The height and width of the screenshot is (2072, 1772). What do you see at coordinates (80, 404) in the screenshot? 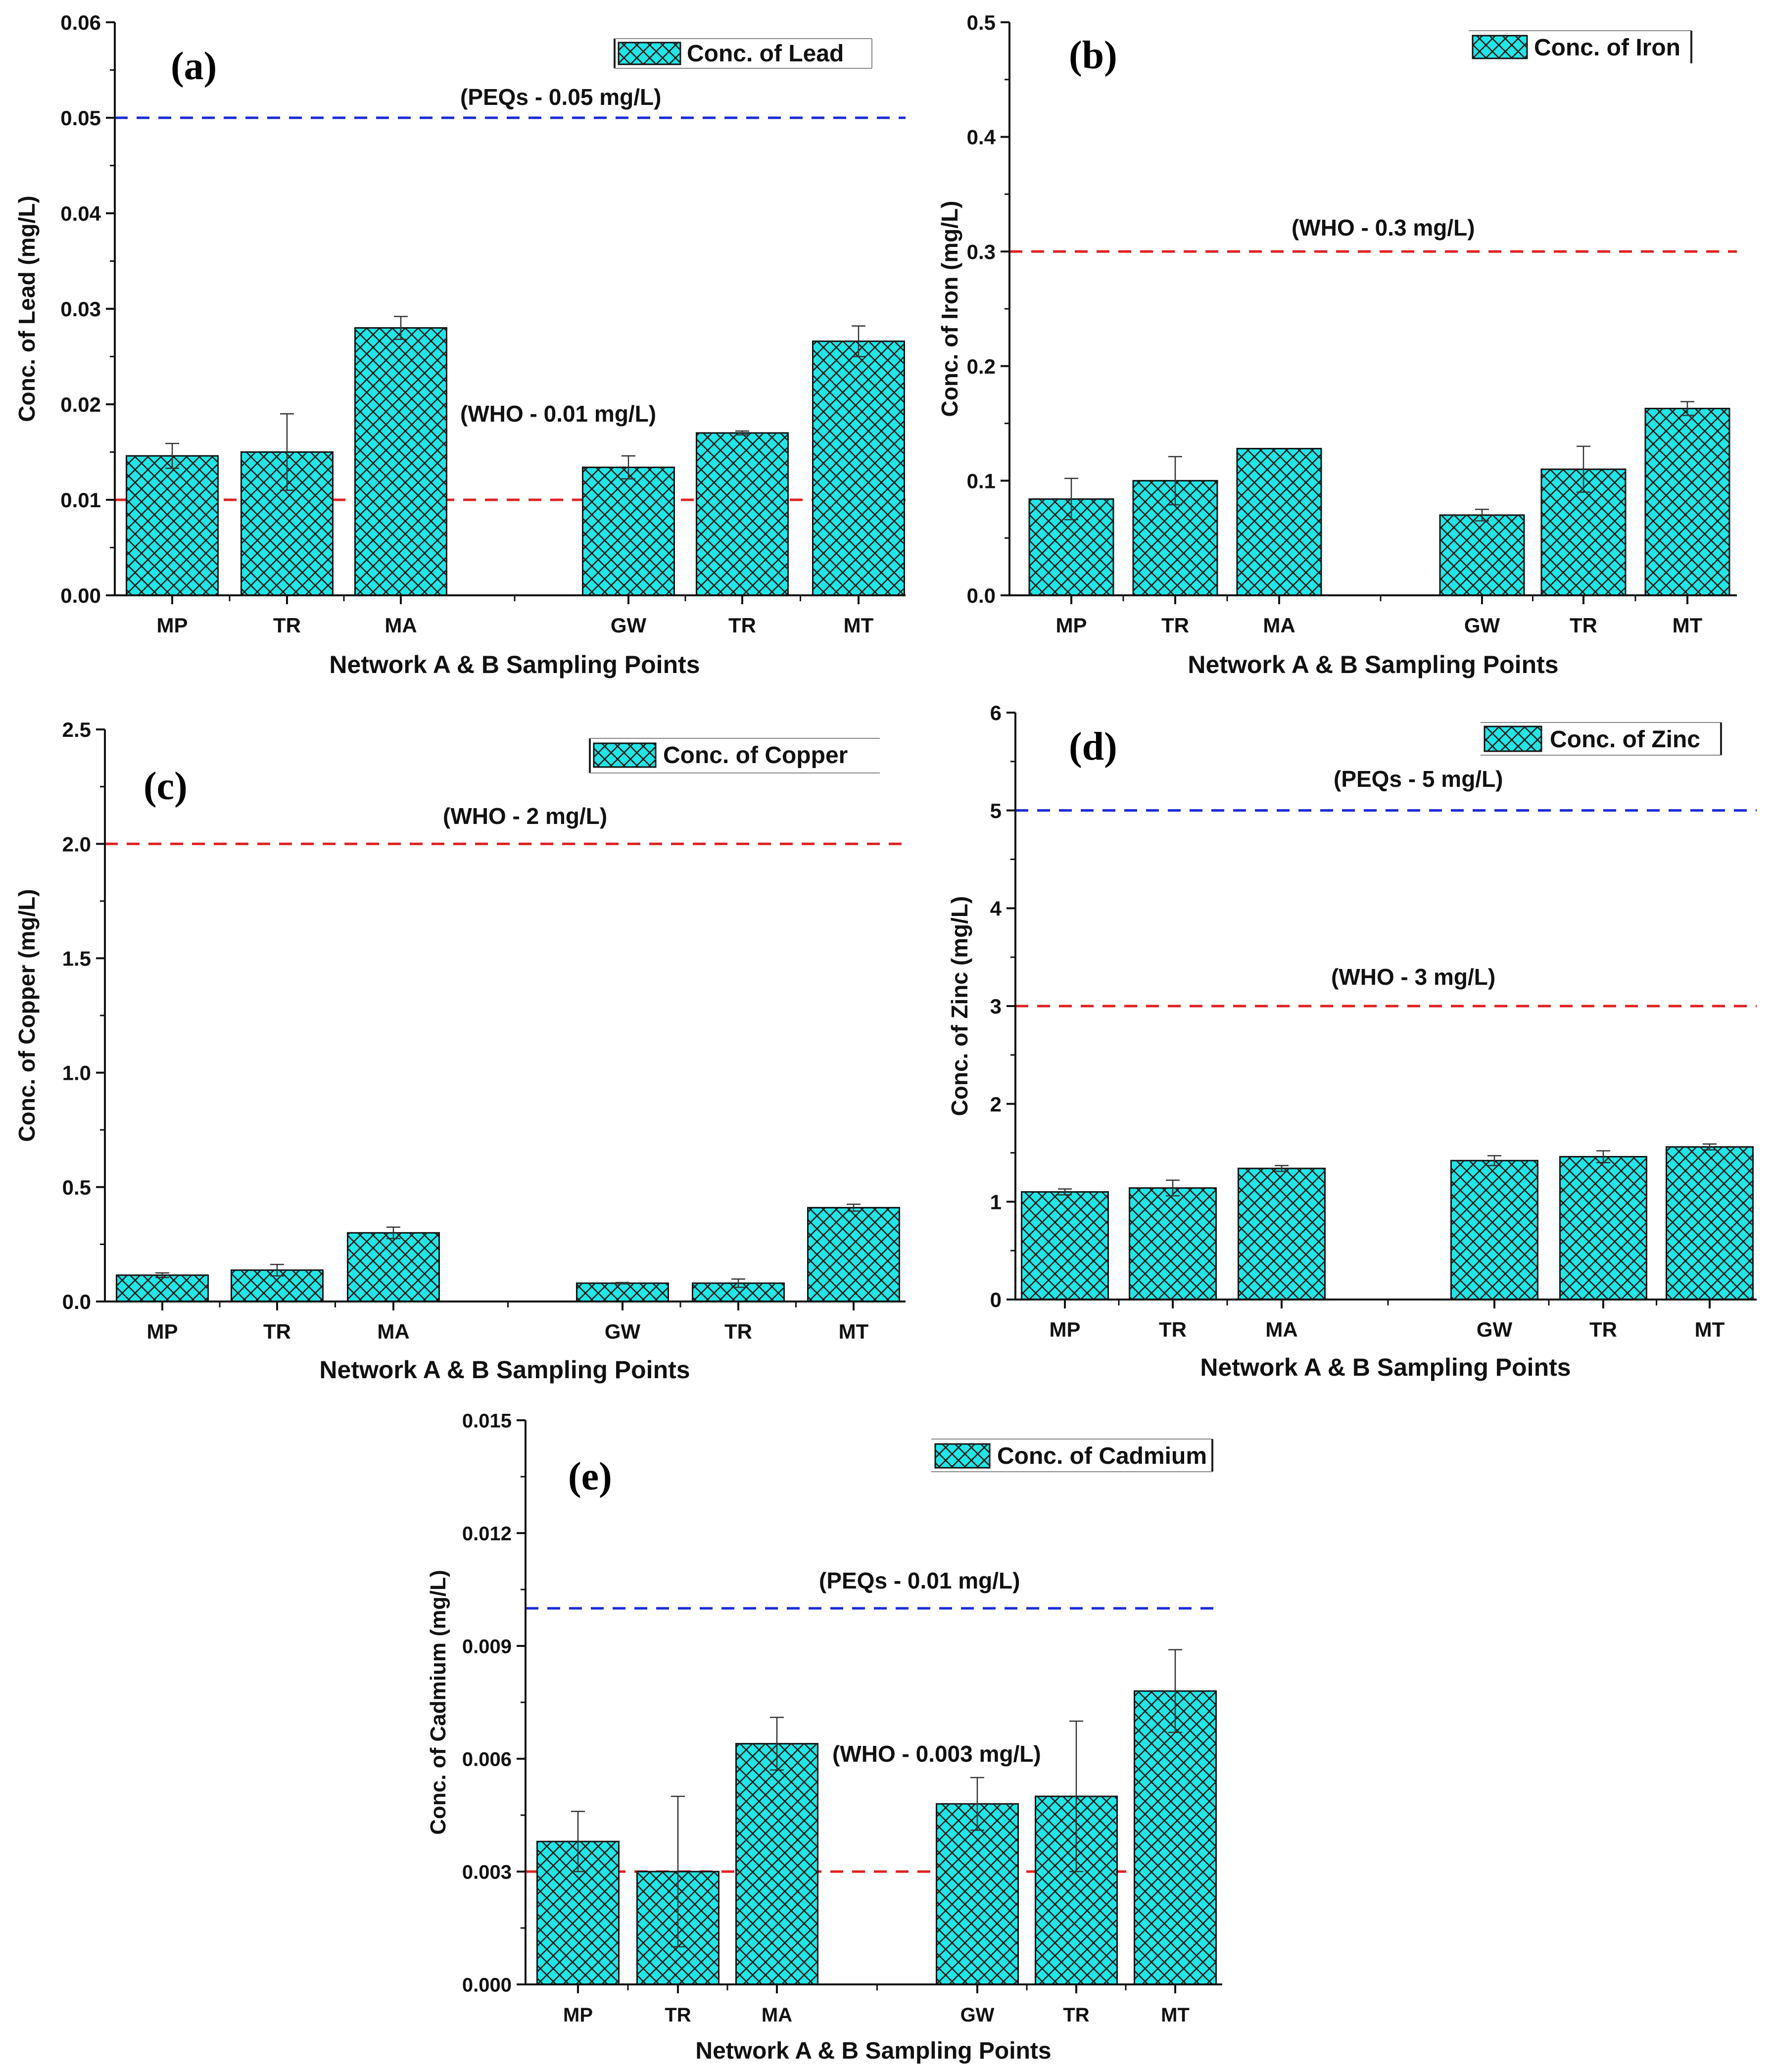
I see `y-tick-label: 0.02` at bounding box center [80, 404].